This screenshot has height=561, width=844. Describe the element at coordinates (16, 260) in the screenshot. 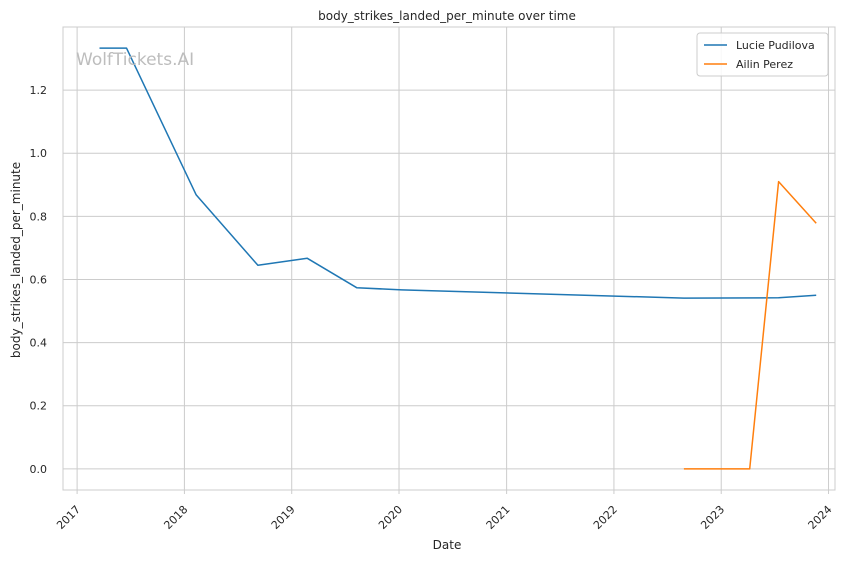

I see `y-axis-title: body_strikes_landed_per_minute` at that location.